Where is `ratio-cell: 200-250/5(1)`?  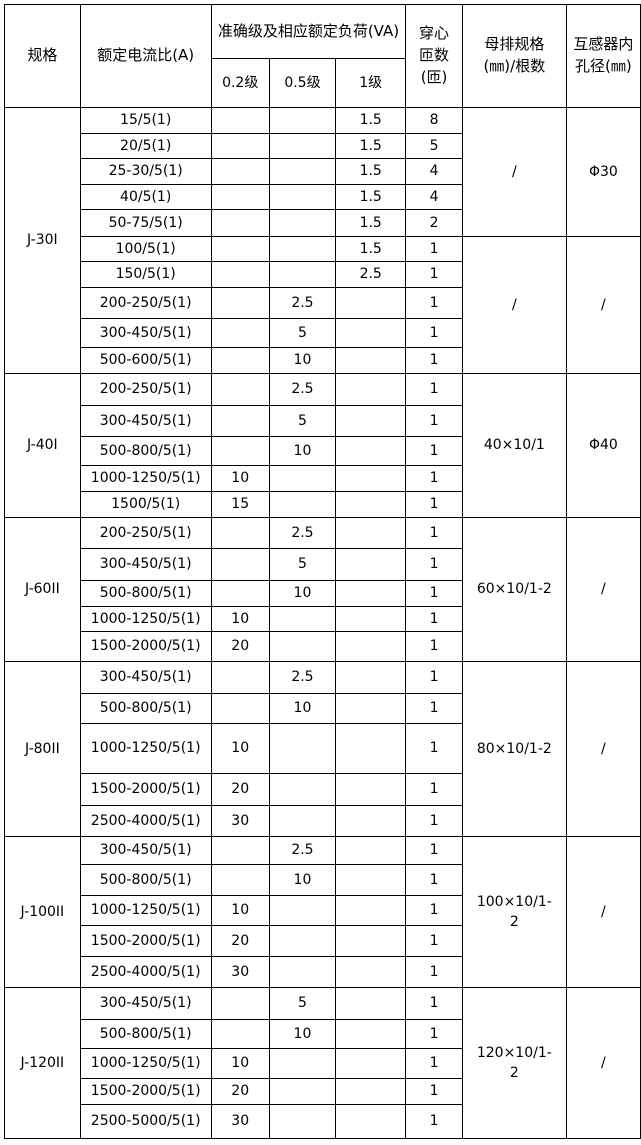
ratio-cell: 200-250/5(1) is located at coordinates (145, 389).